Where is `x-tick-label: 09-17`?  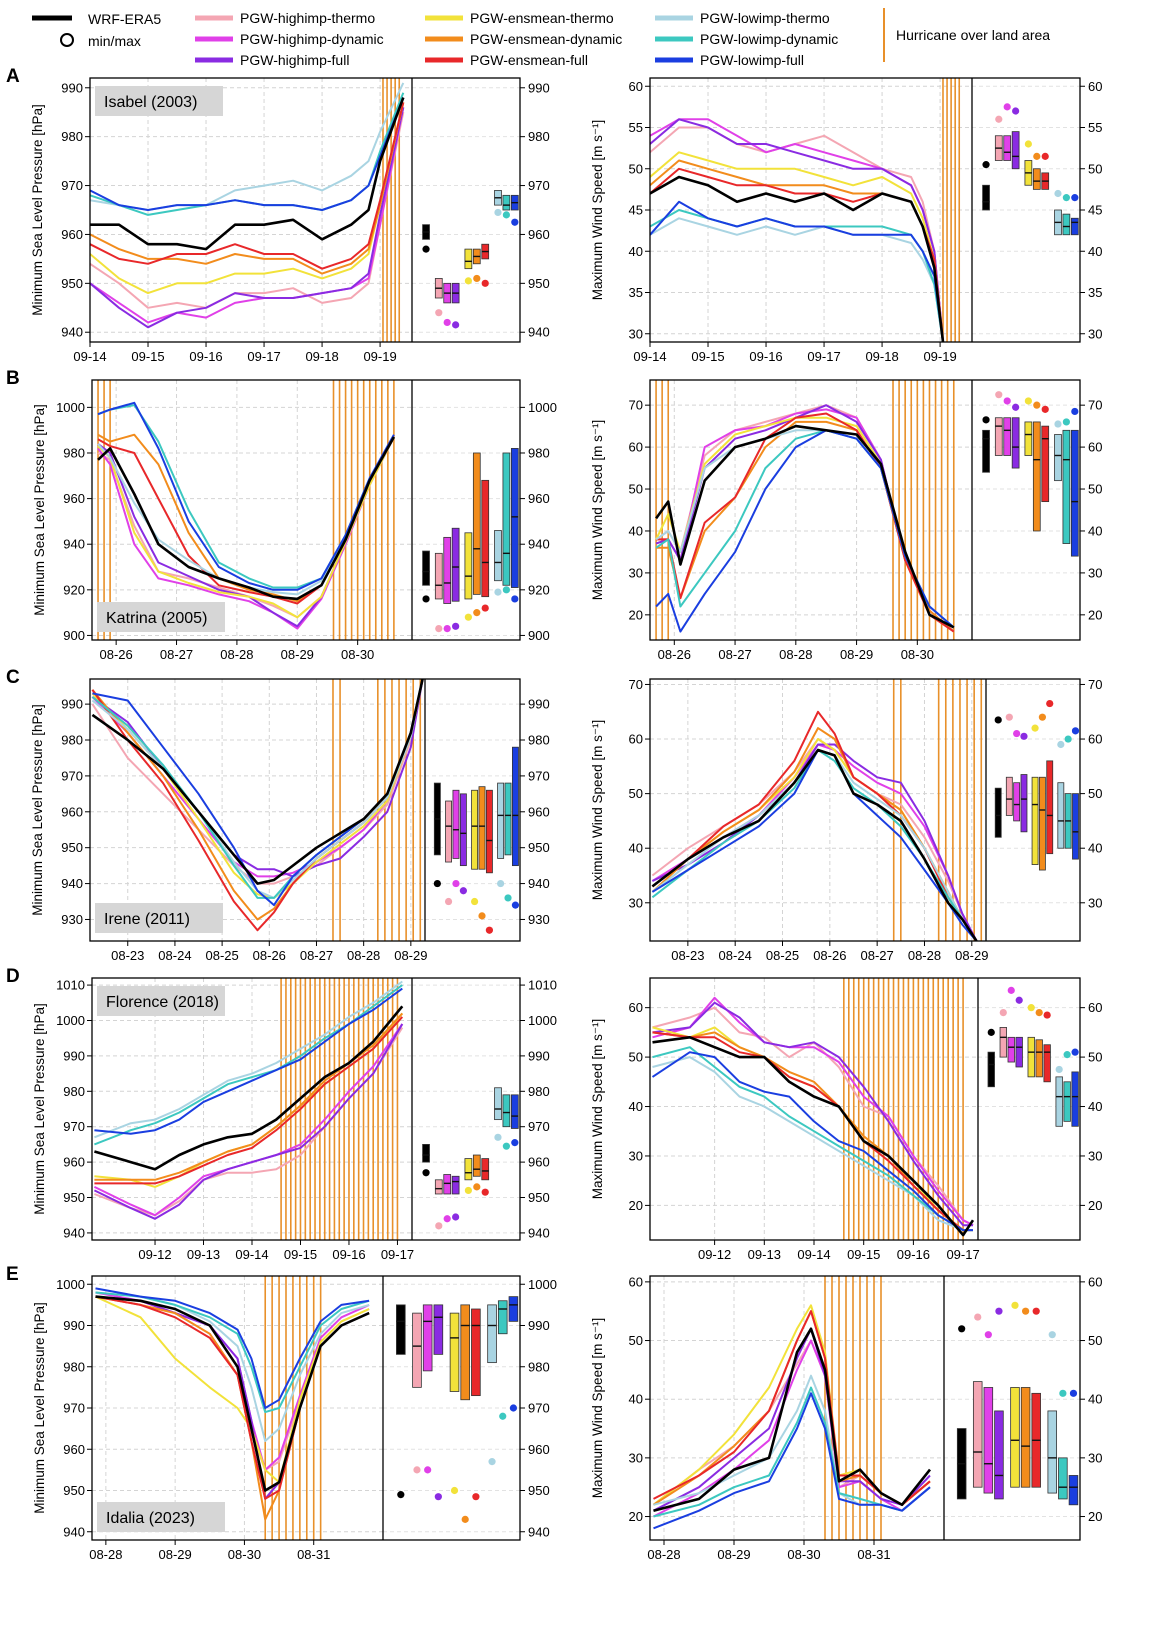
x-tick-label: 09-17 is located at coordinates (397, 1254).